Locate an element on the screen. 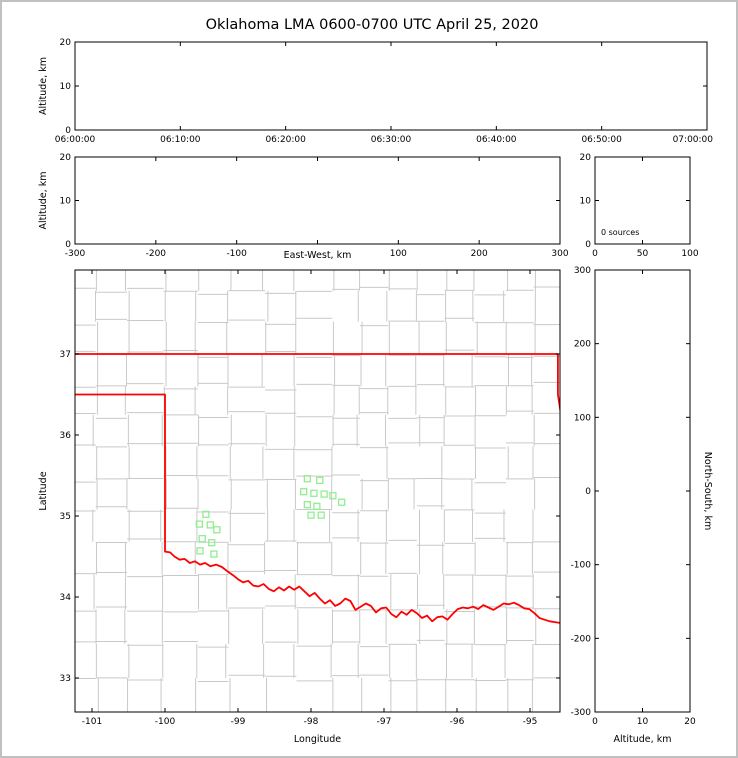  time-height-panel-x-tick-label: 06:40:00 is located at coordinates (496, 140).